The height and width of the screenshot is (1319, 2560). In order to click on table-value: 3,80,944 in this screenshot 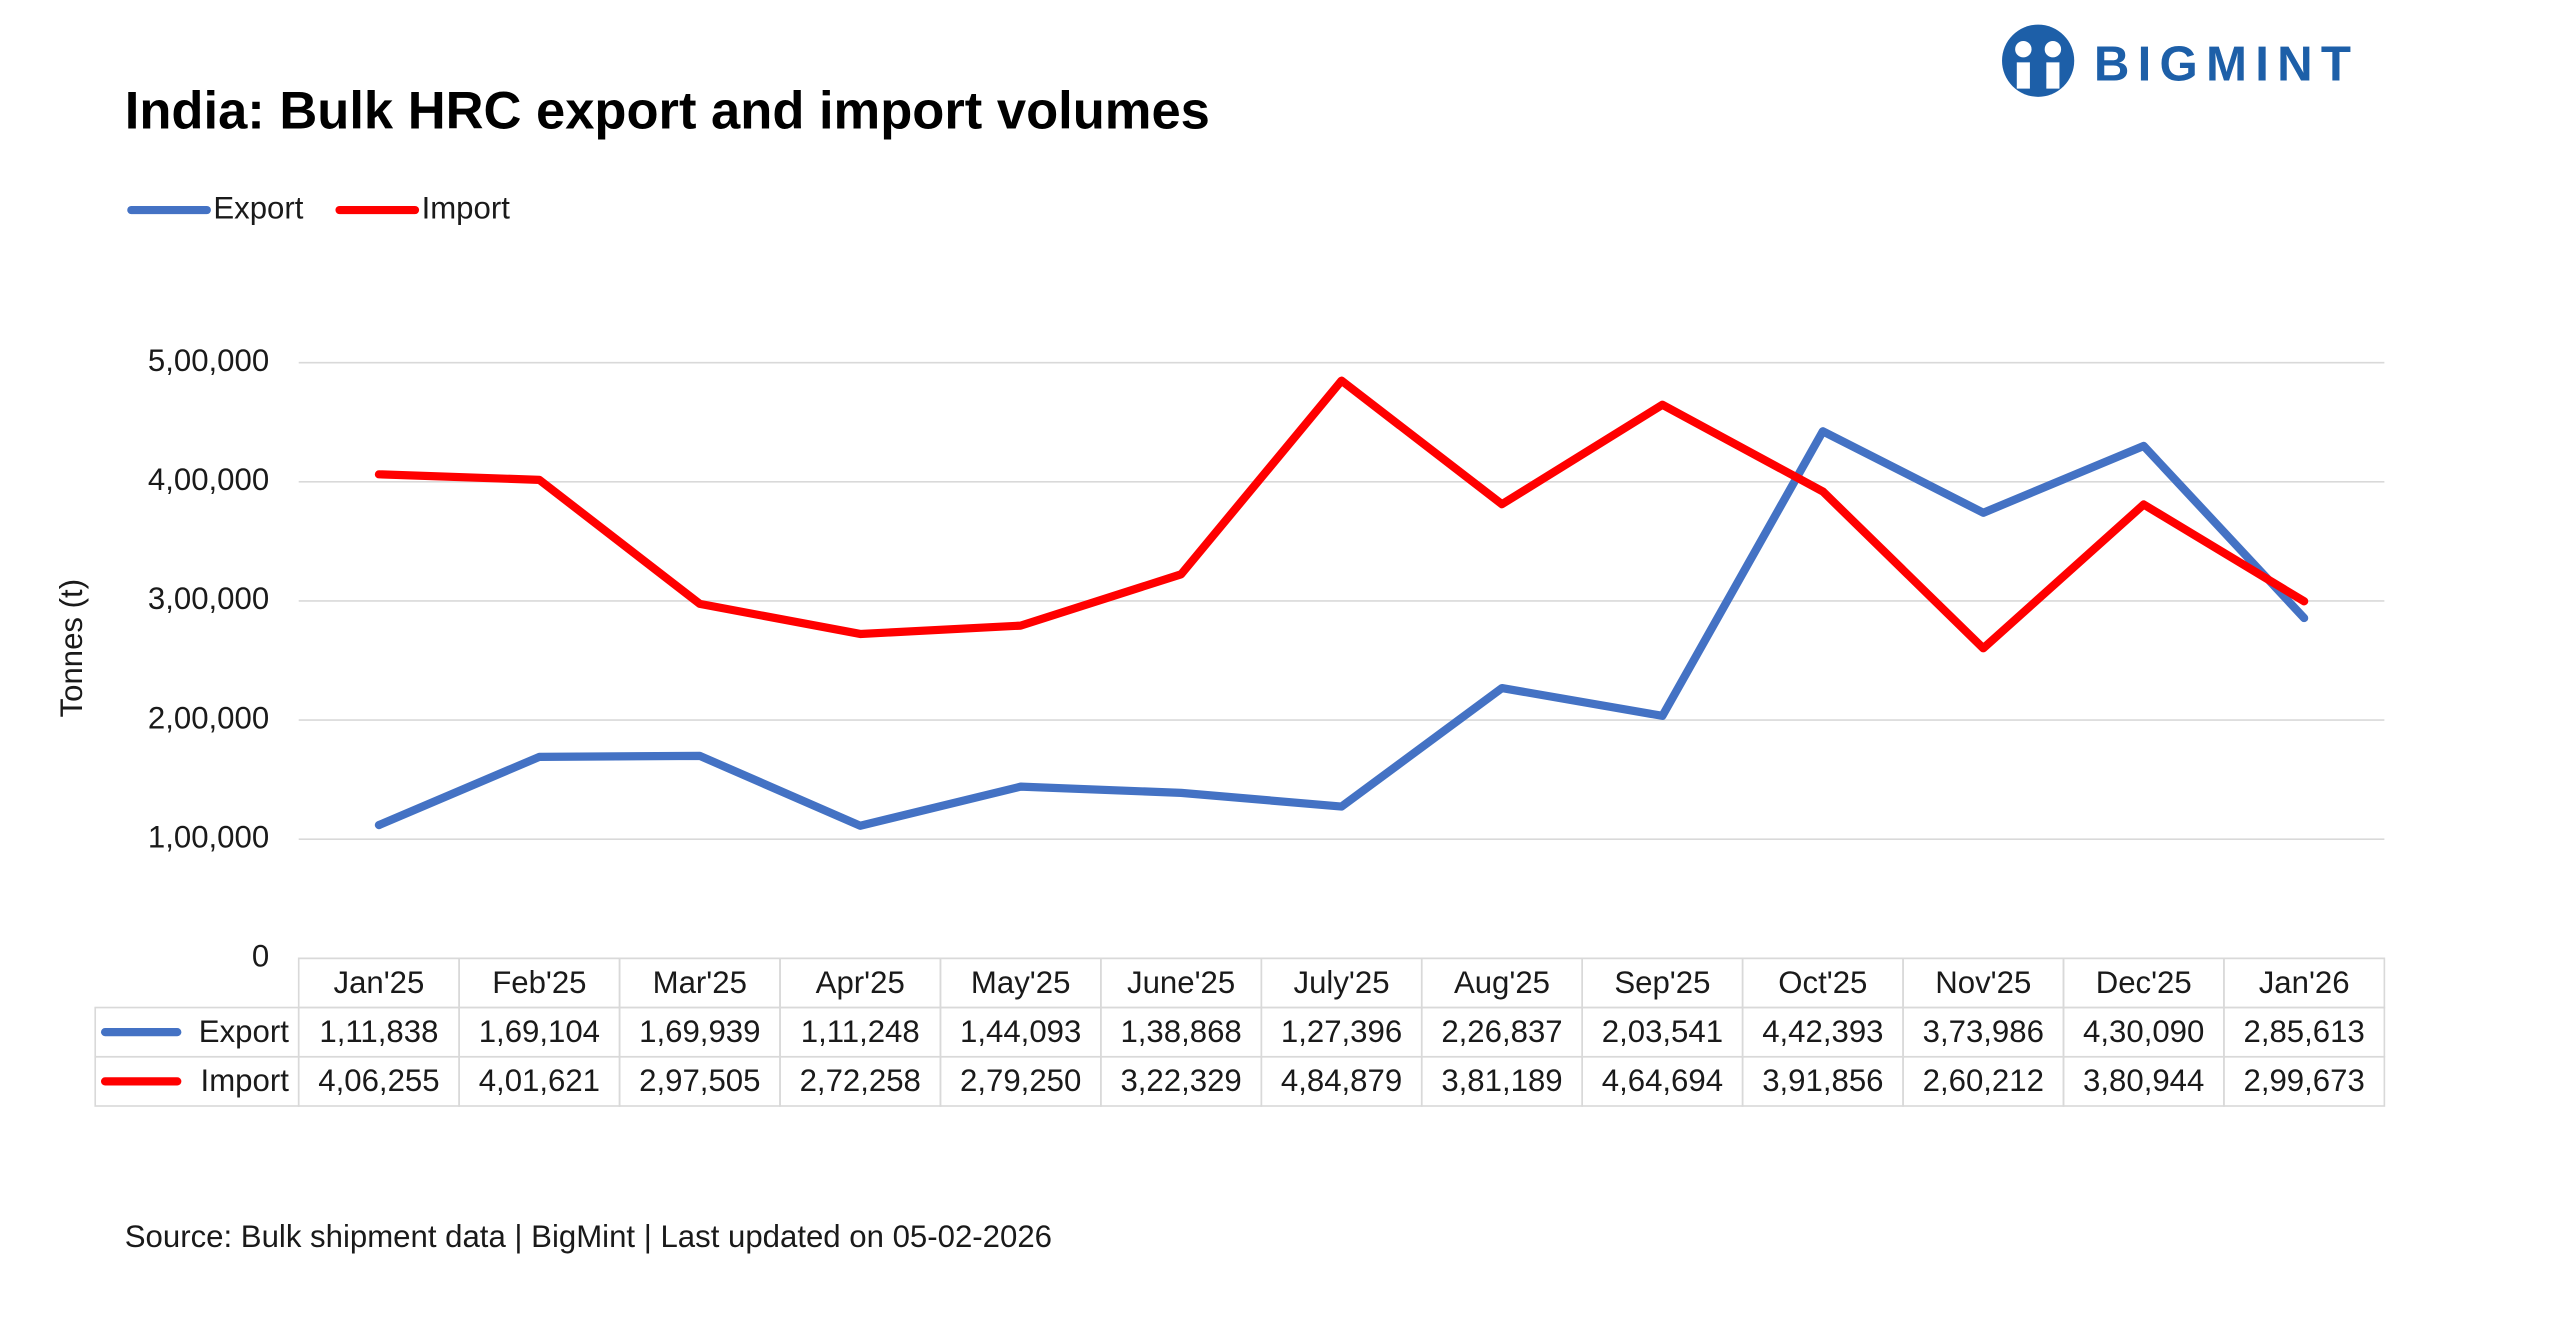, I will do `click(2143, 1080)`.